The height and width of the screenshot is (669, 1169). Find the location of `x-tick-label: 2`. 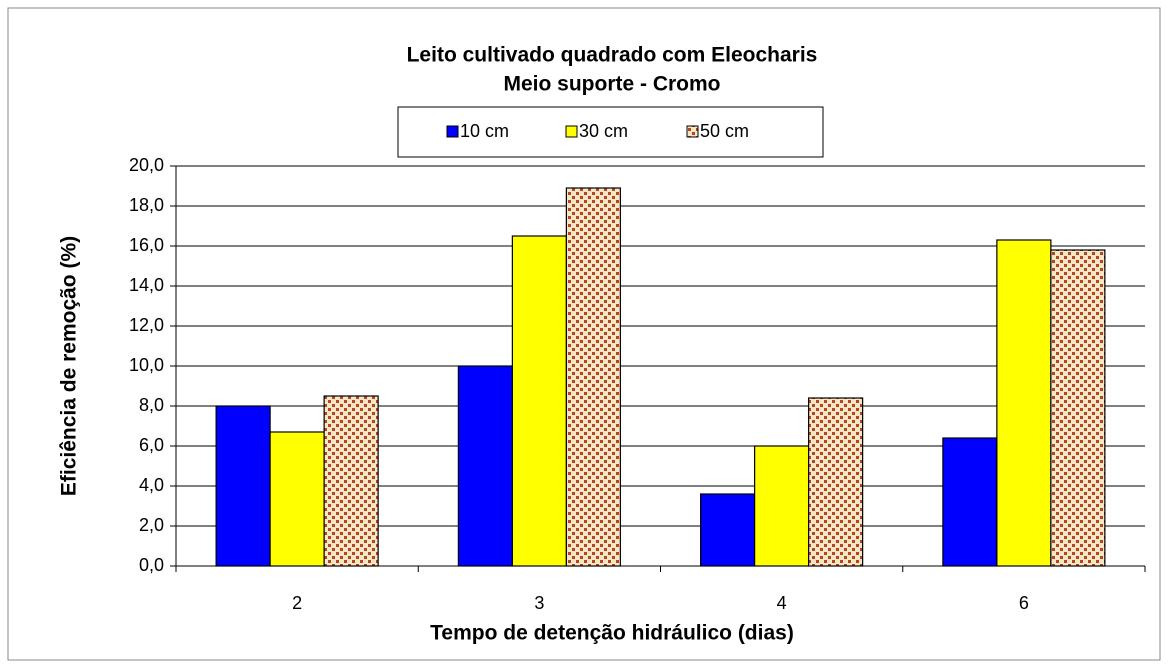

x-tick-label: 2 is located at coordinates (297, 603).